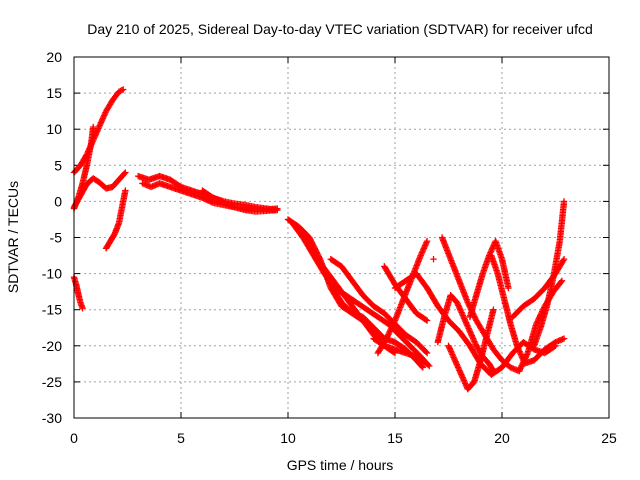 The width and height of the screenshot is (640, 480). I want to click on y-tick-label: 0, so click(58, 201).